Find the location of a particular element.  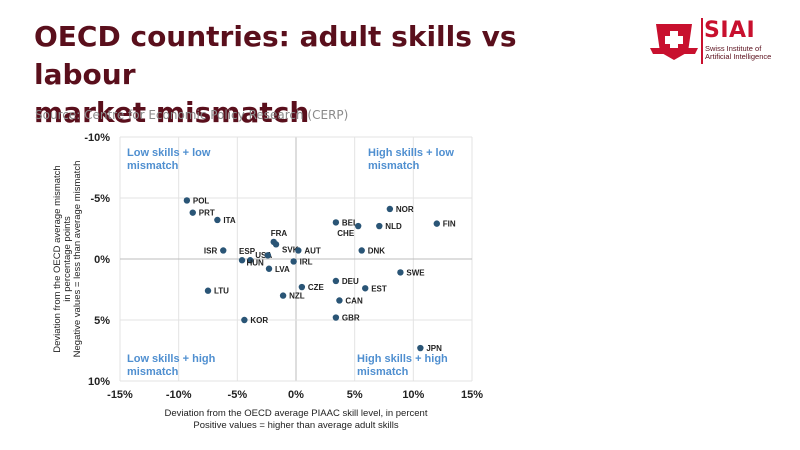

y-tick-label: -10% is located at coordinates (97, 138).